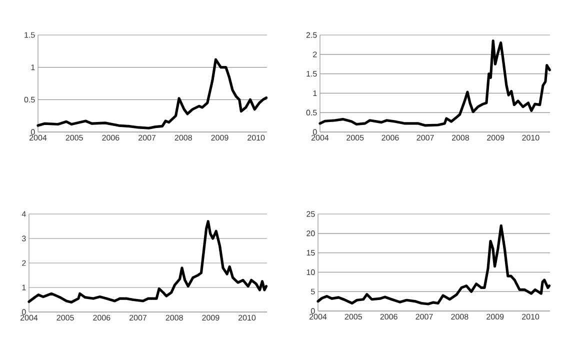 The image size is (573, 342). What do you see at coordinates (310, 253) in the screenshot?
I see `y-tick-label: 15` at bounding box center [310, 253].